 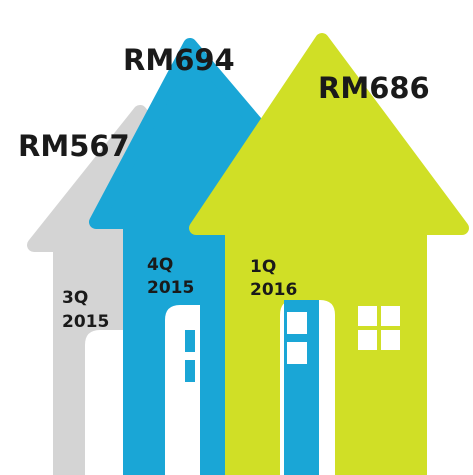 What do you see at coordinates (179, 60) in the screenshot?
I see `value-label: RM694` at bounding box center [179, 60].